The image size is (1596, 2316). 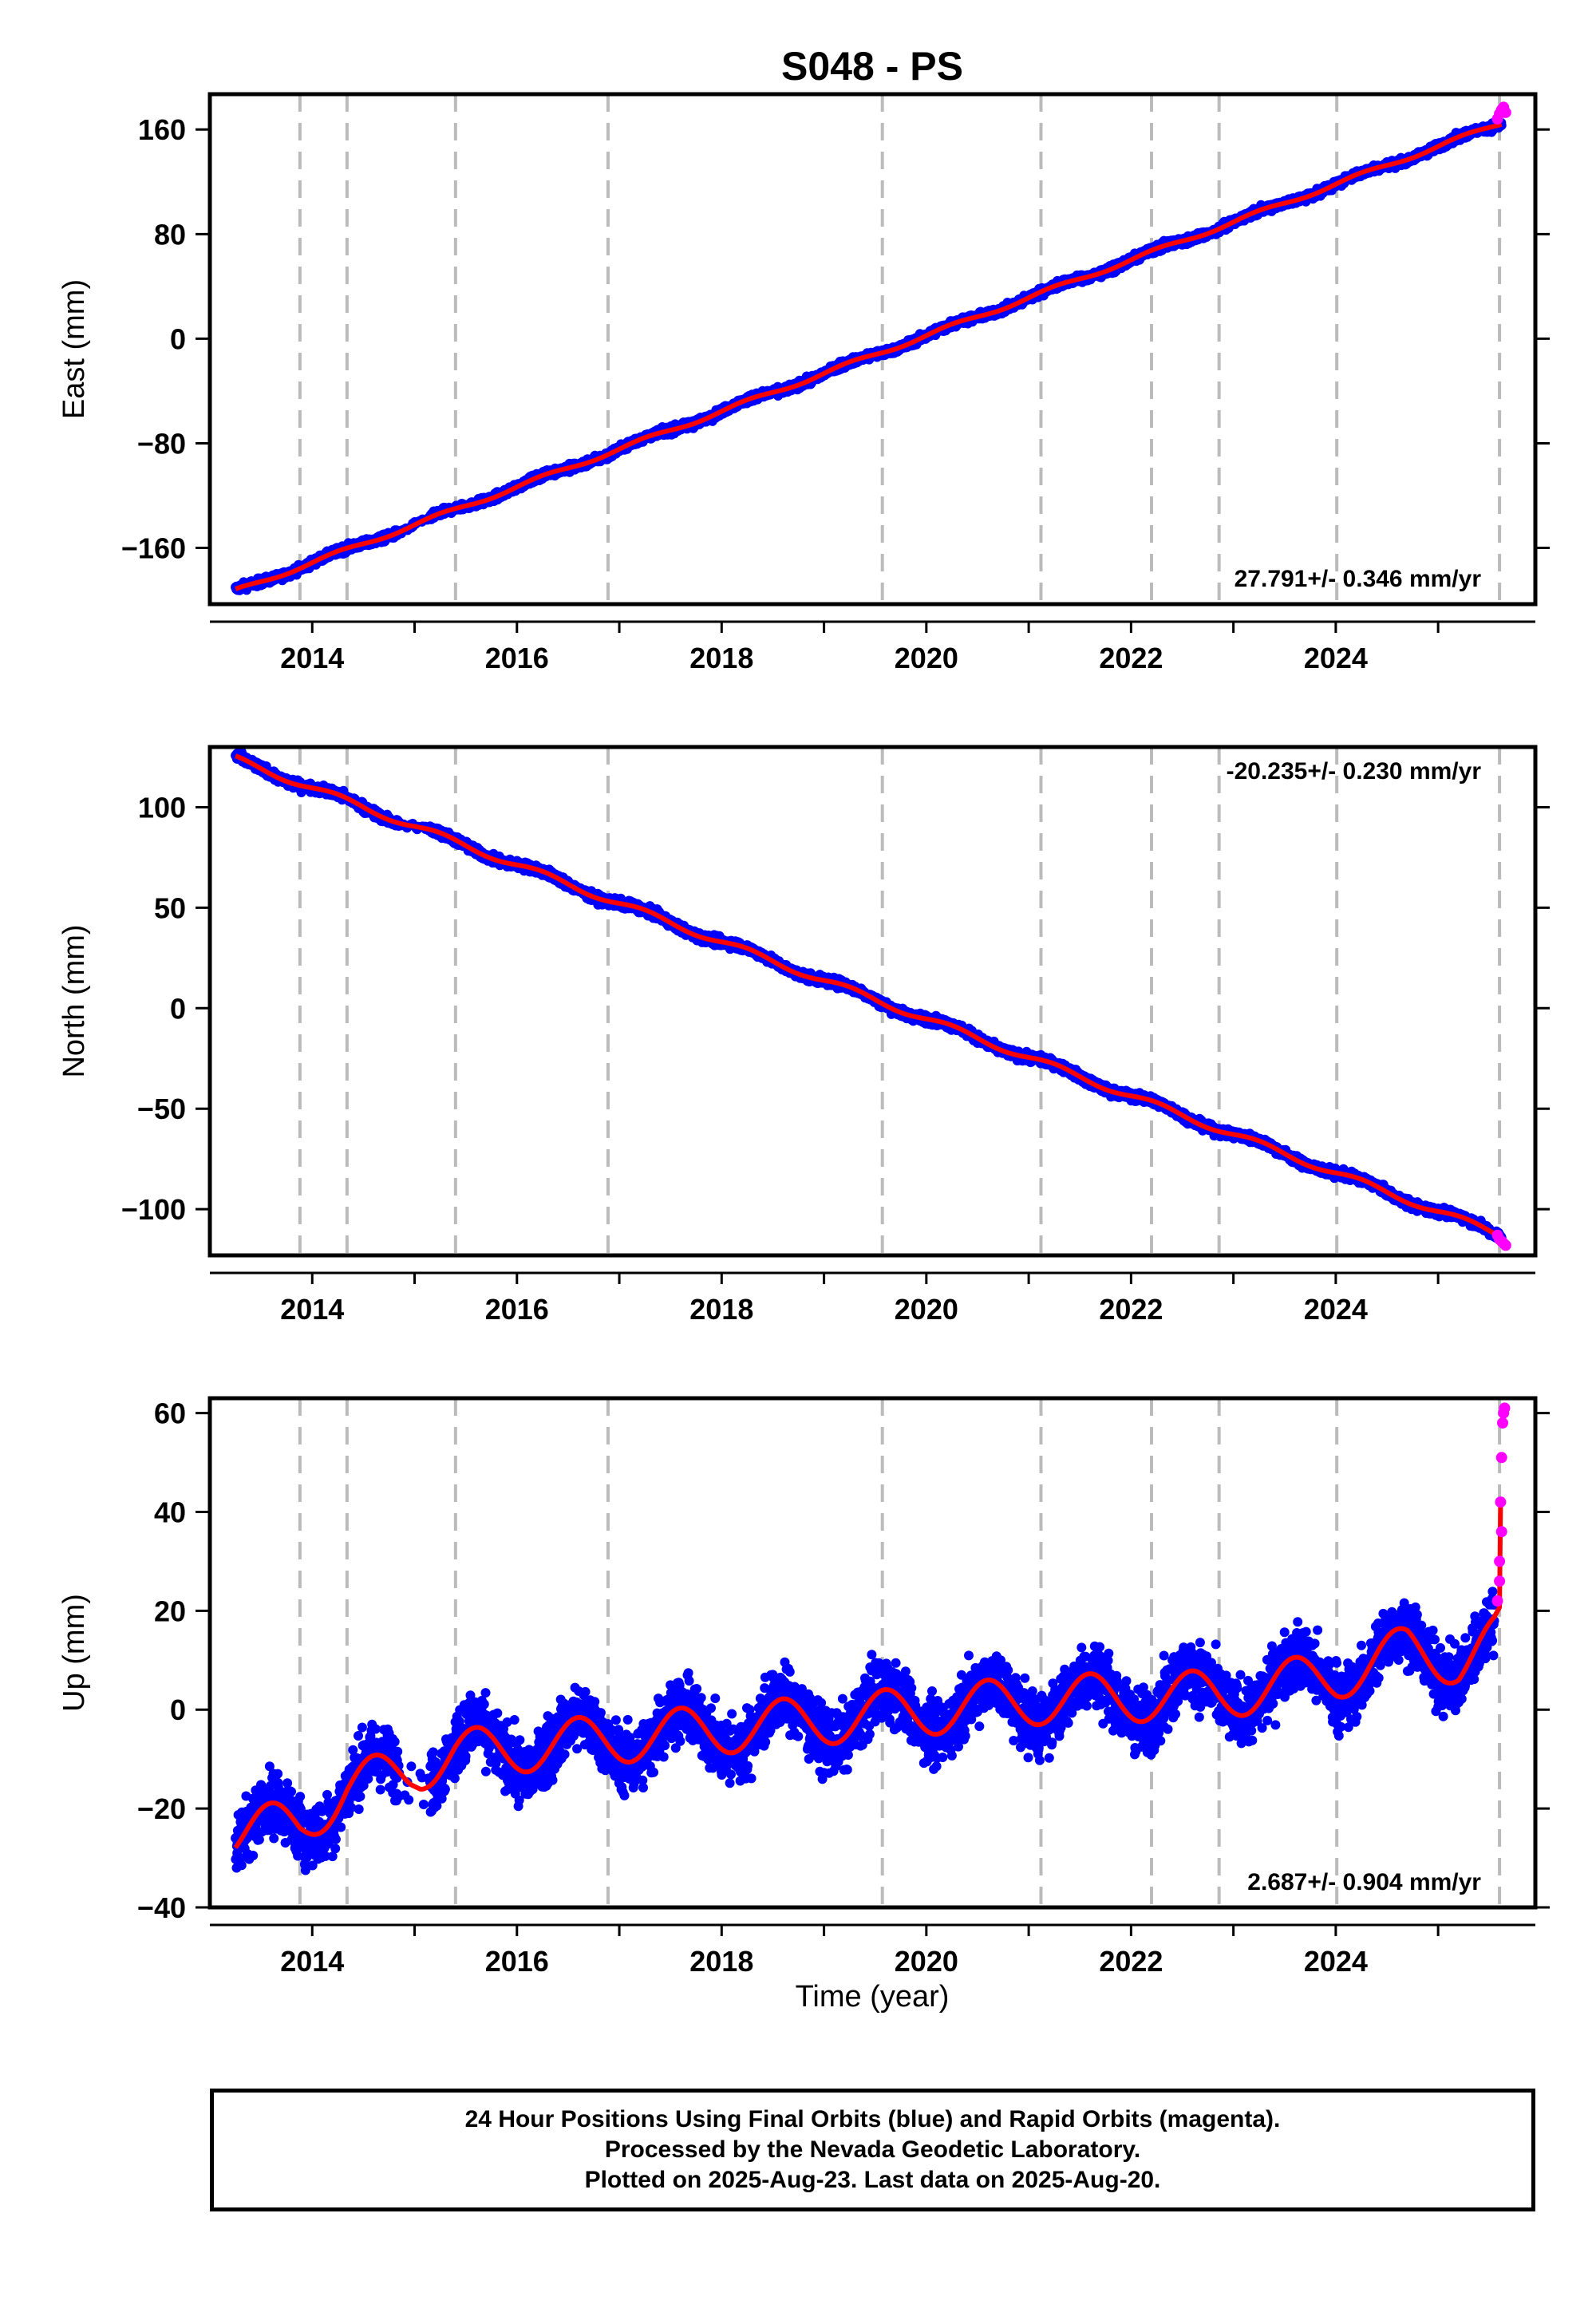 What do you see at coordinates (926, 658) in the screenshot?
I see `x-tick-label: 2020` at bounding box center [926, 658].